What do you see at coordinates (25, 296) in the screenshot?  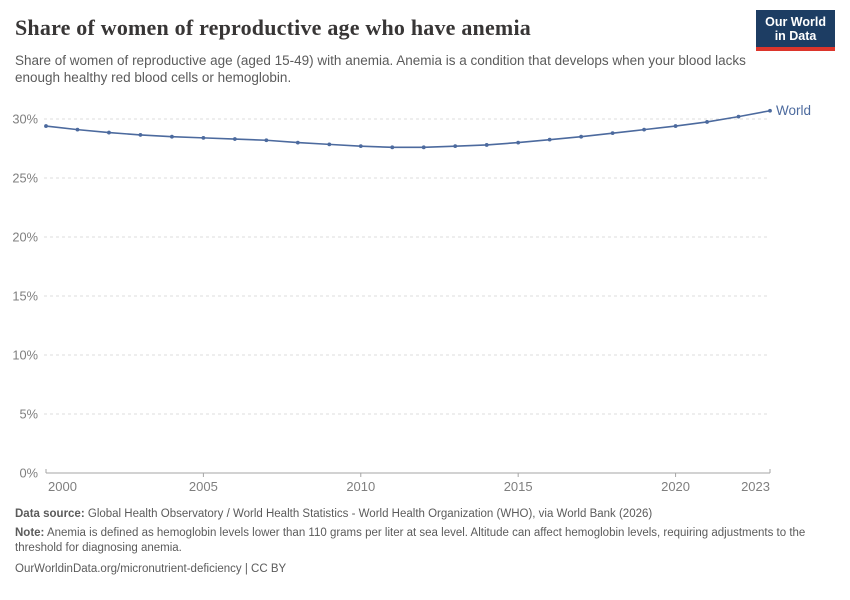 I see `y-tick-label: 15%` at bounding box center [25, 296].